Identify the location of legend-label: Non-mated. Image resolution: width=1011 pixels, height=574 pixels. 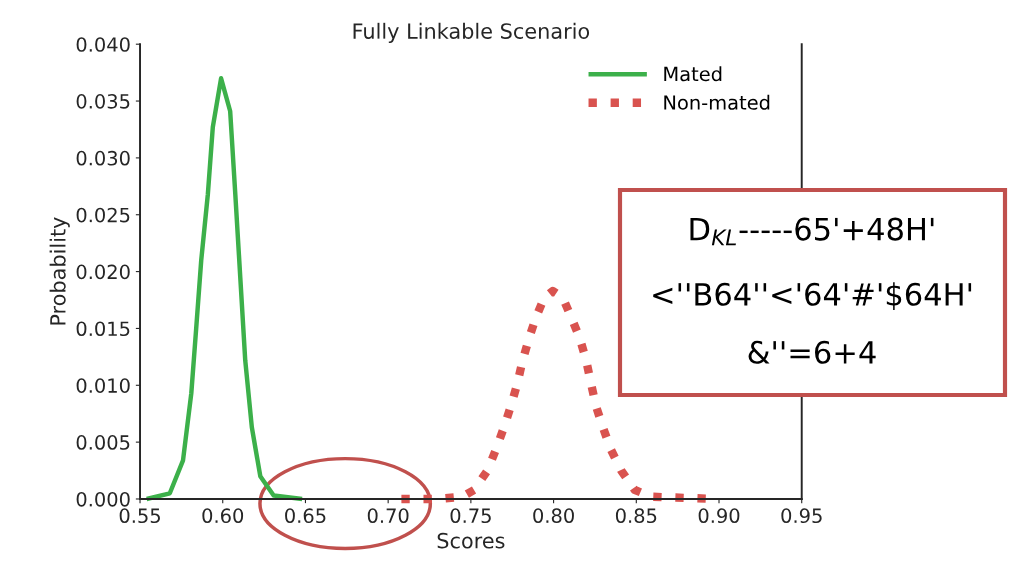
(717, 102).